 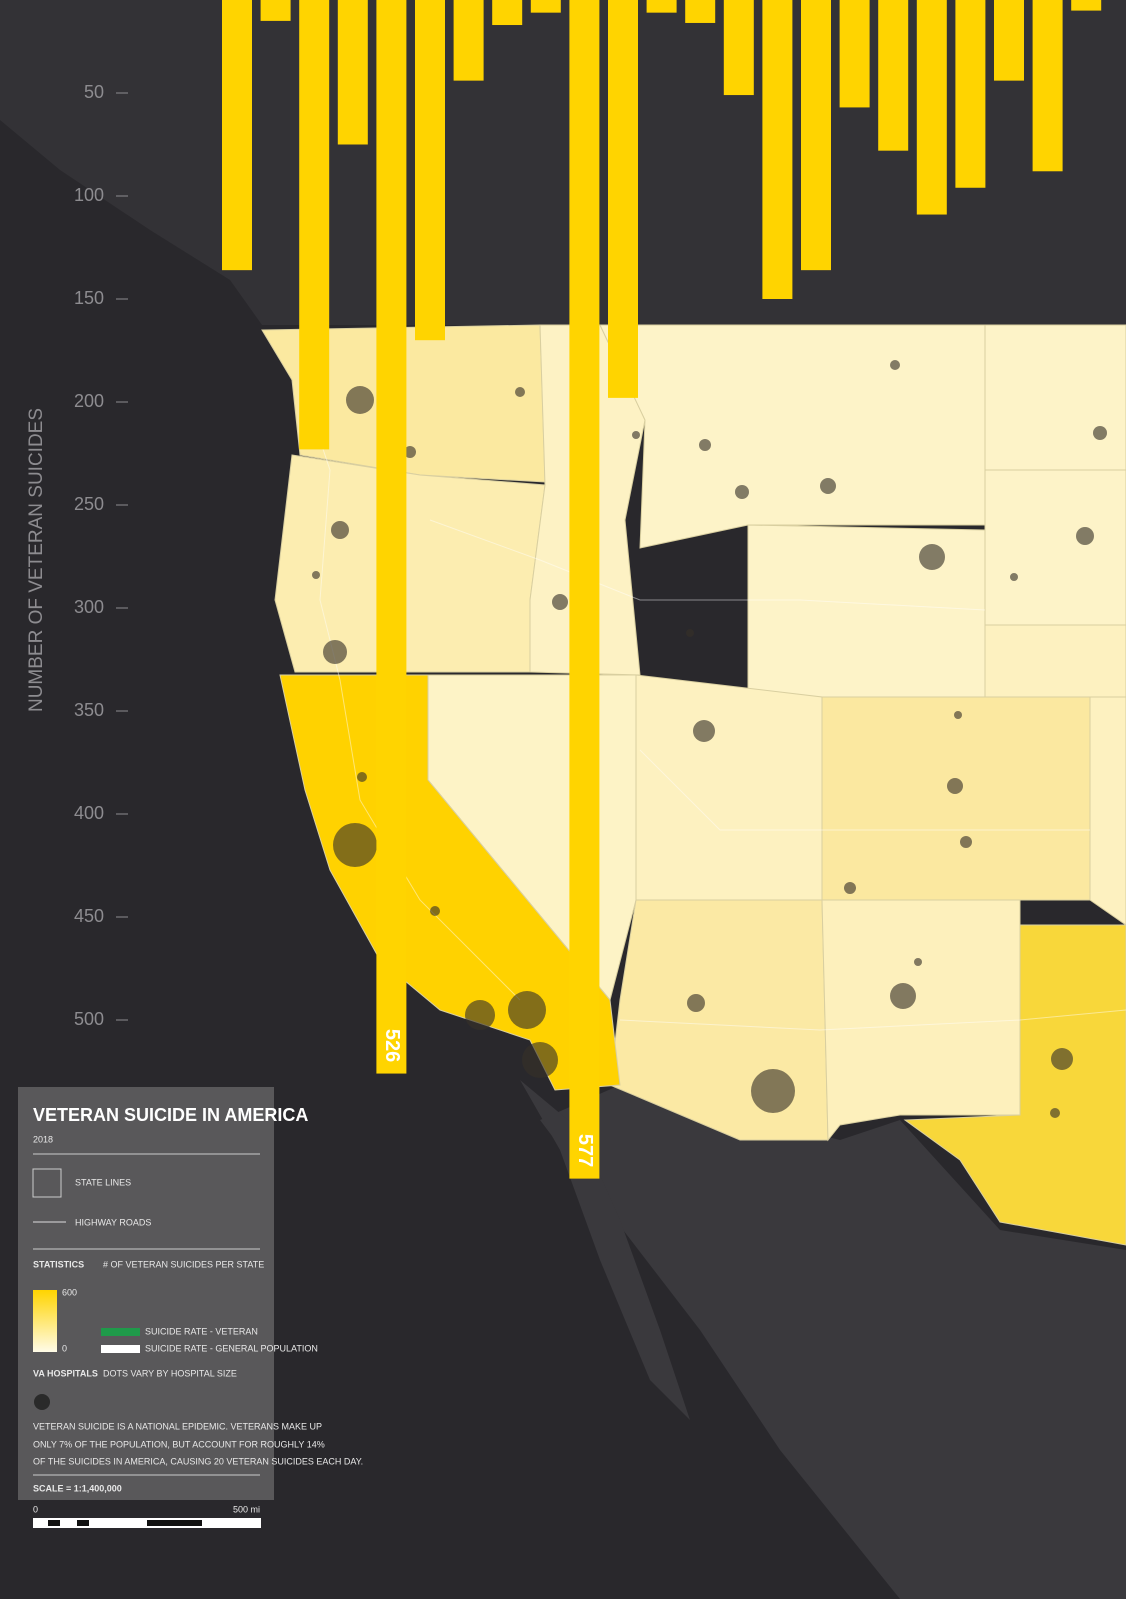 I want to click on gradient-min: 0, so click(x=64, y=1348).